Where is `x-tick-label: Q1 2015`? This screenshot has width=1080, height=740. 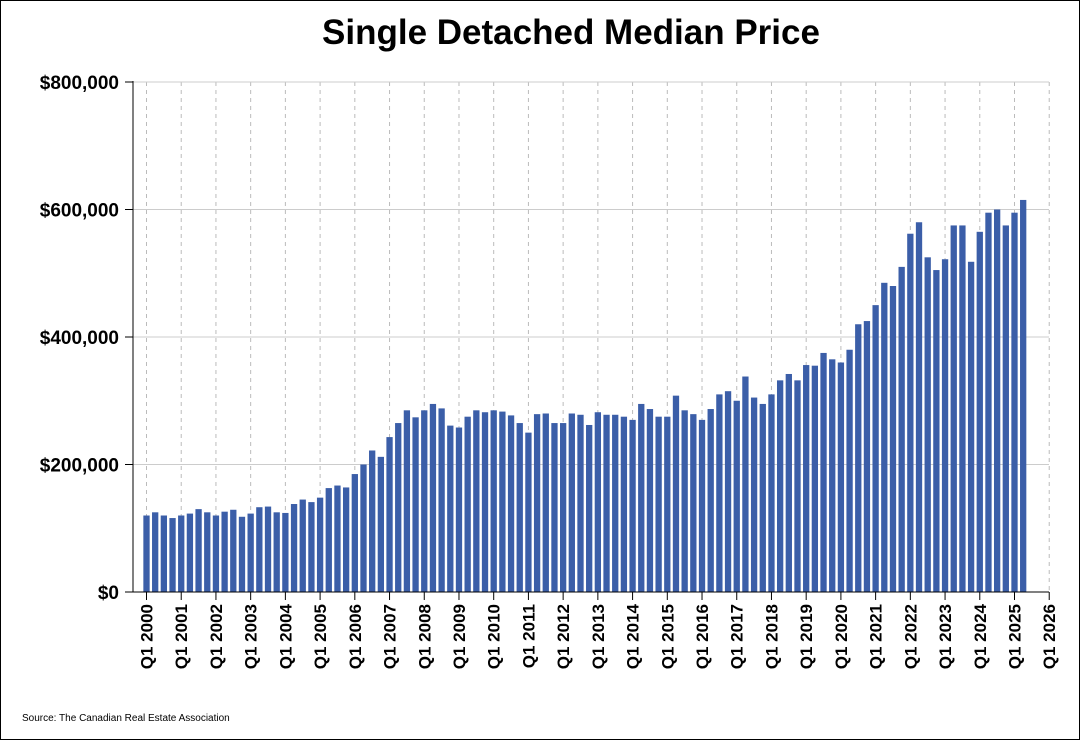
x-tick-label: Q1 2015 is located at coordinates (667, 636).